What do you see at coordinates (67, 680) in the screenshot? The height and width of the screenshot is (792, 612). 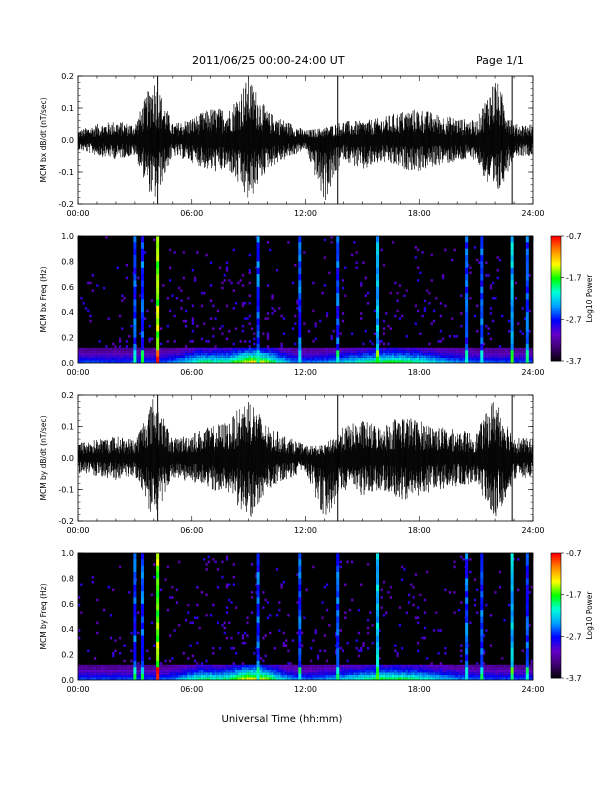 I see `y-tick-label: 0.0` at bounding box center [67, 680].